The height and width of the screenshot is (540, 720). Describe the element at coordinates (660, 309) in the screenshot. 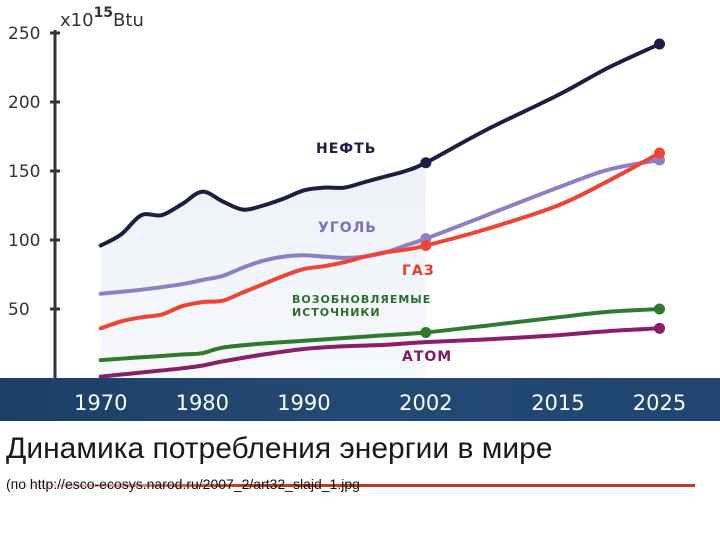

I see `data-point-renewables-2025` at that location.